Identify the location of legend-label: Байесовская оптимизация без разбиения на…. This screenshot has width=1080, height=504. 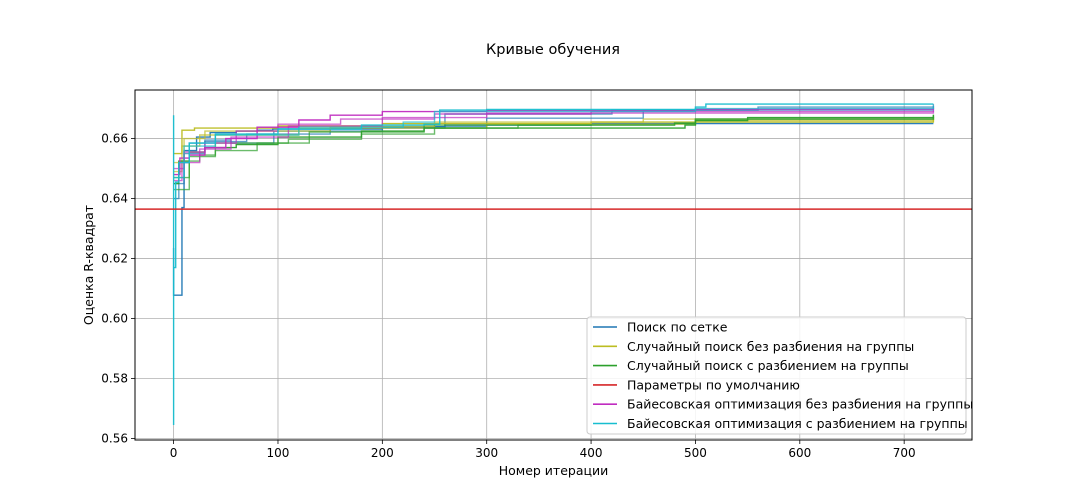
(800, 404).